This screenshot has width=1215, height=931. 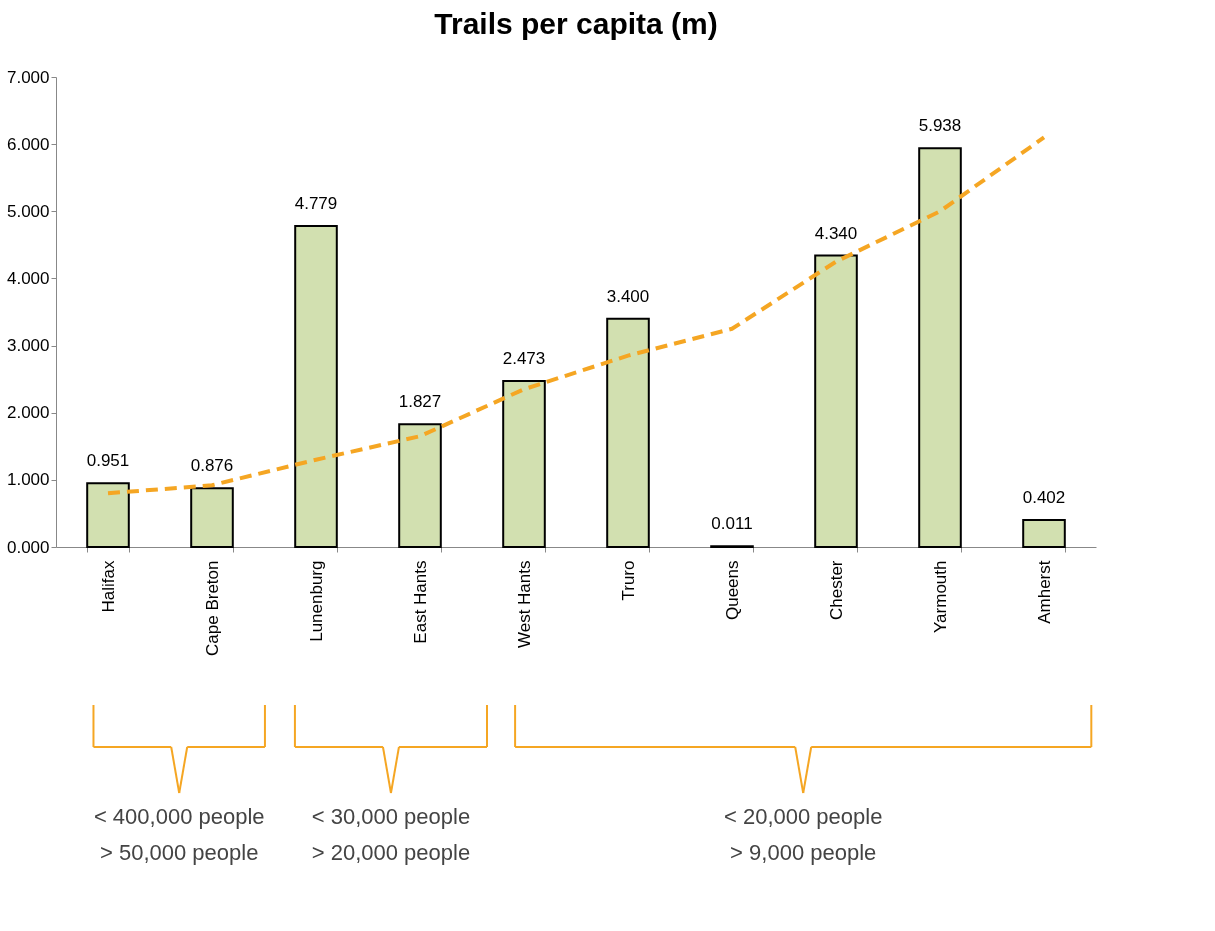 I want to click on y-tick-label: 5.000, so click(x=28, y=211).